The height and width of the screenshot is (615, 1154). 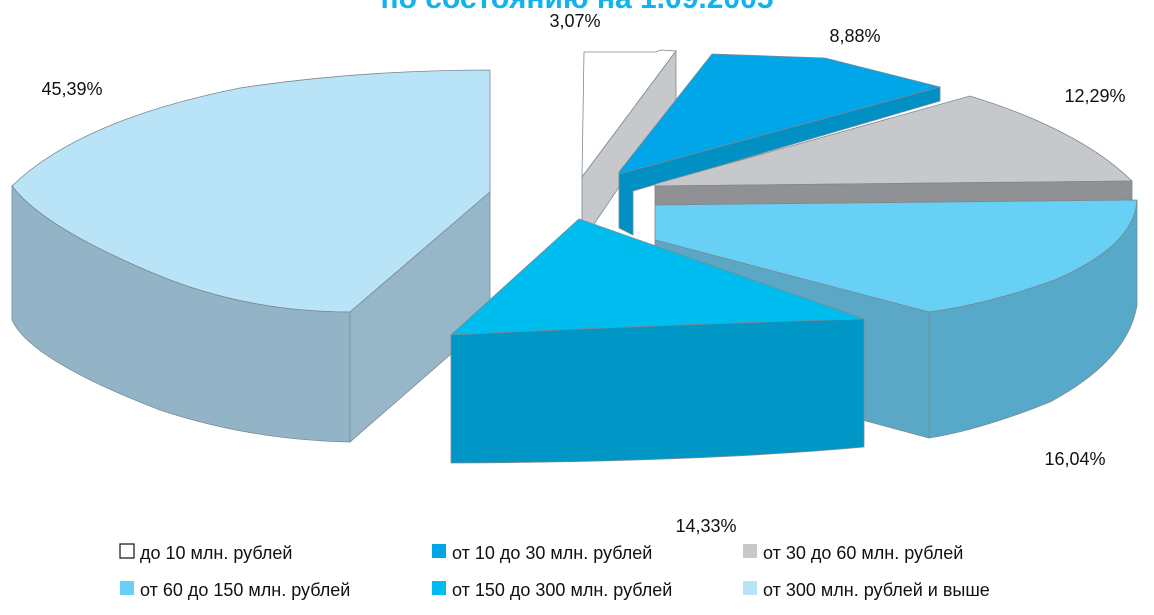 I want to click on label-60-150: 16,04%, so click(x=1074, y=459).